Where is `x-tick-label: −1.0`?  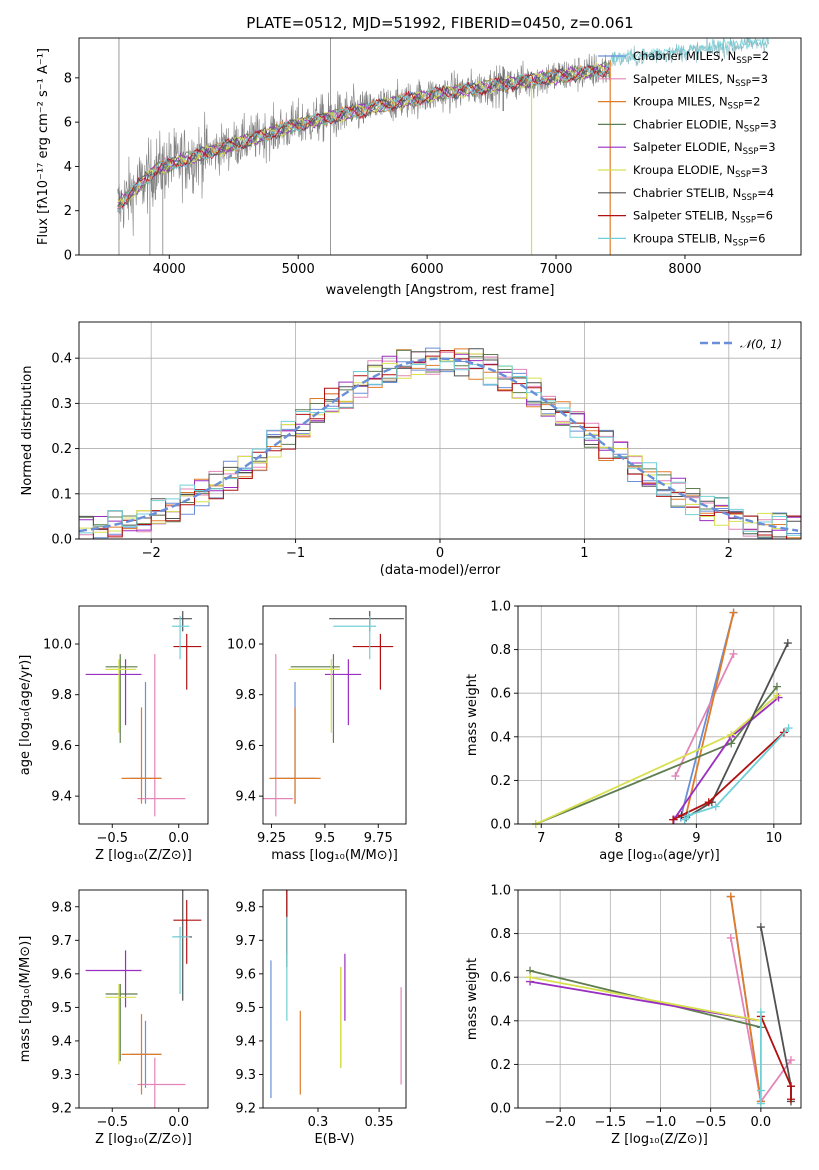 x-tick-label: −1.0 is located at coordinates (661, 1122).